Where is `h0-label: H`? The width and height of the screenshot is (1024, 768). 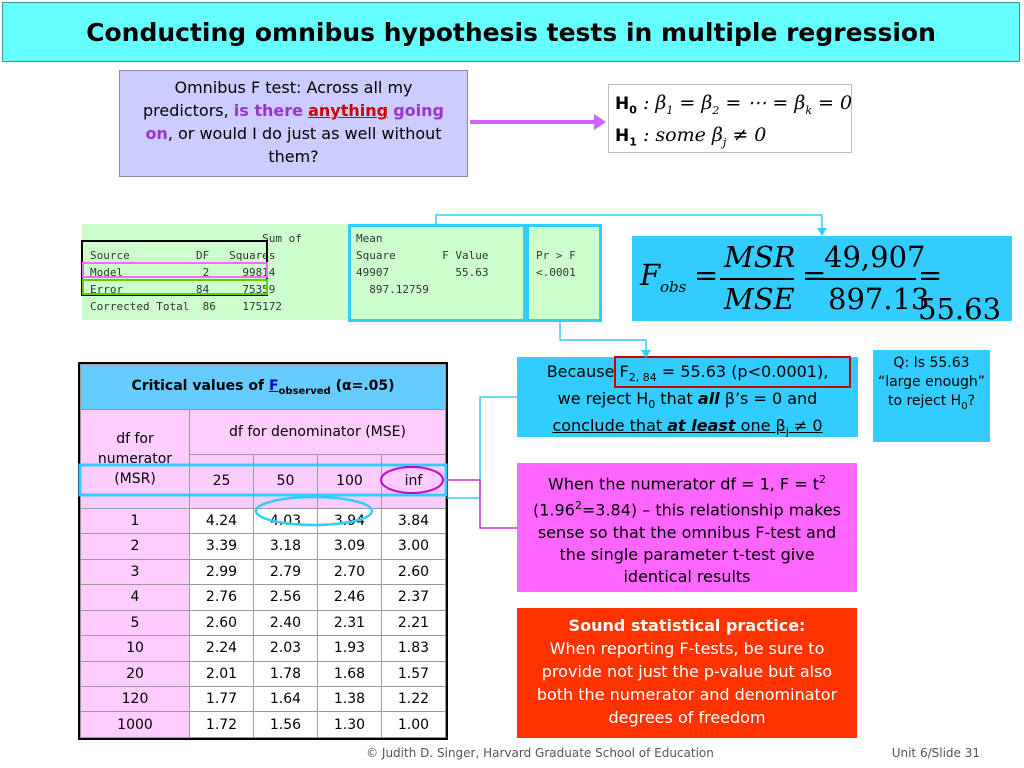
h0-label: H is located at coordinates (622, 104).